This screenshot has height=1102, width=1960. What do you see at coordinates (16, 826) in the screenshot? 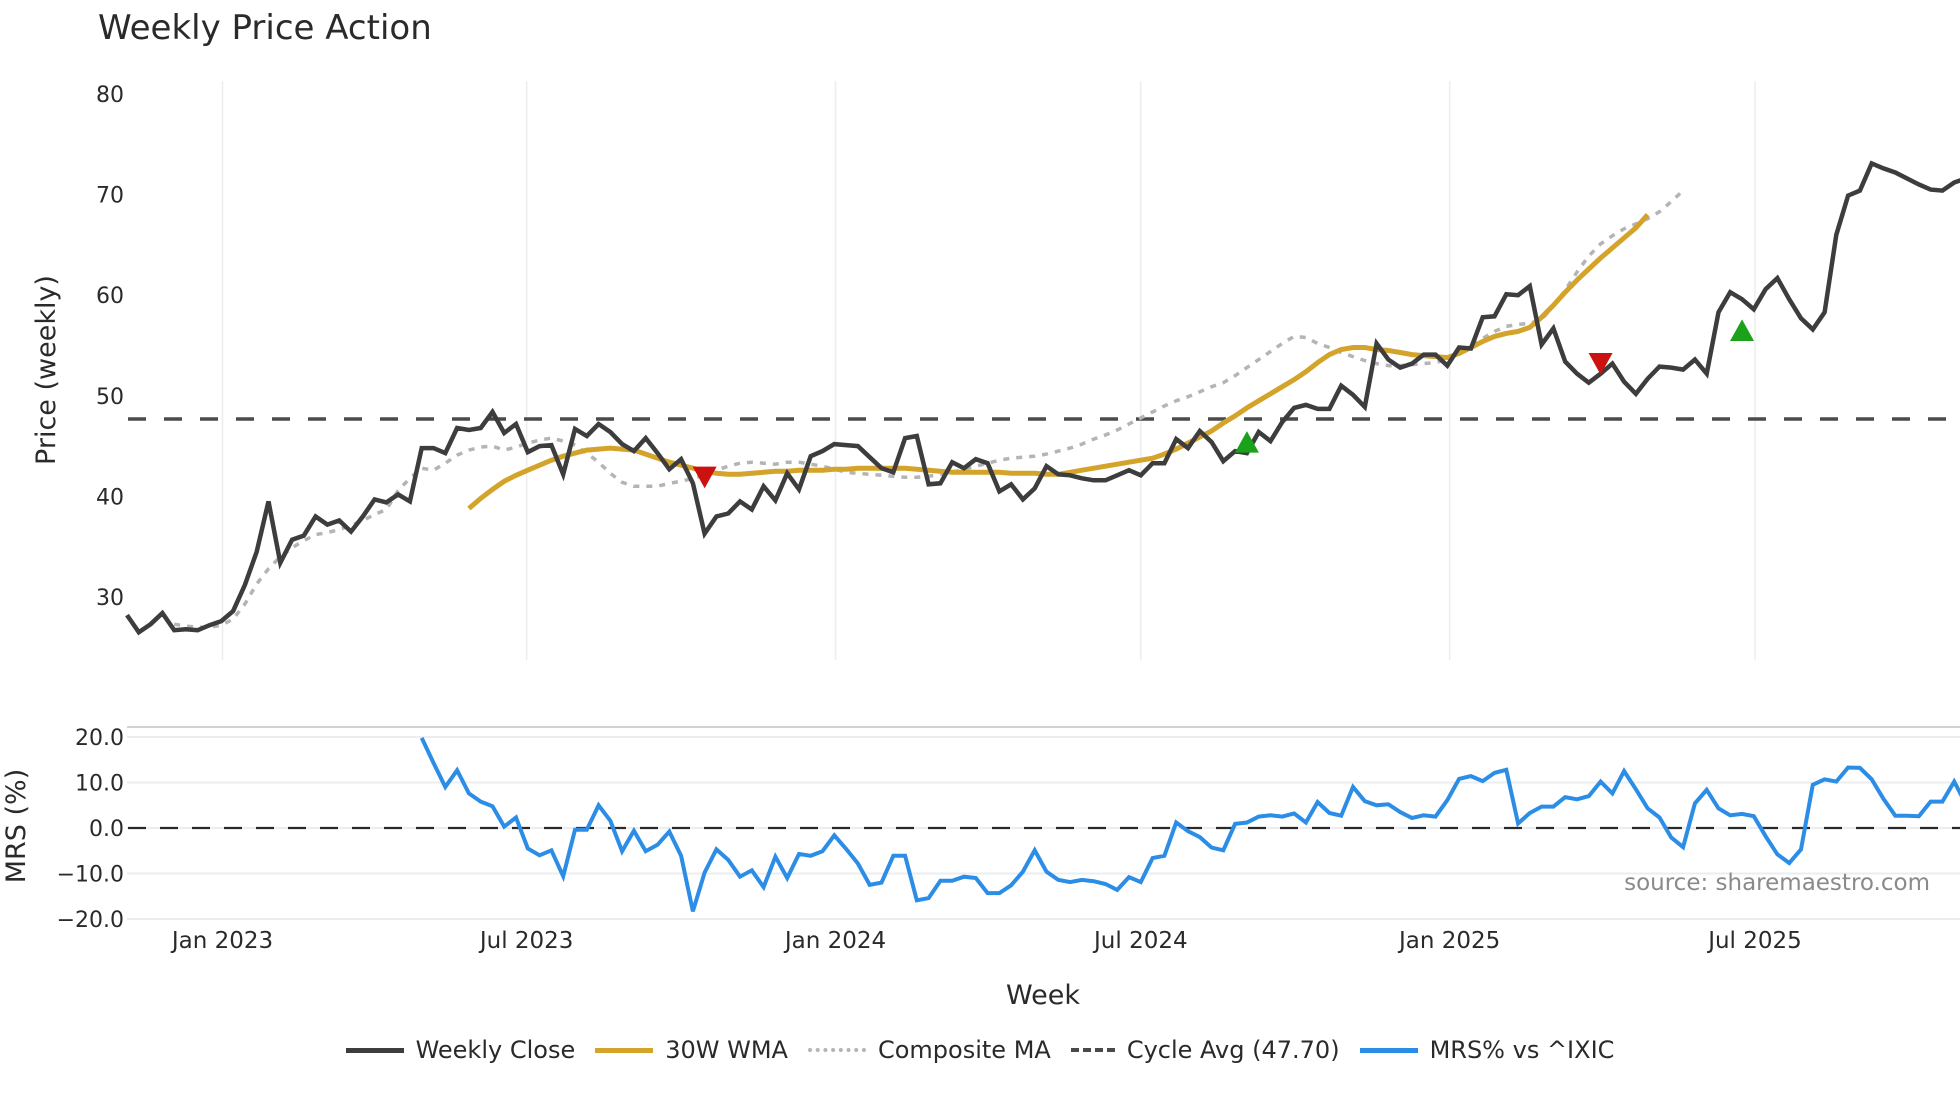
I see `mrs-y-axis-title: MRS (%)` at bounding box center [16, 826].